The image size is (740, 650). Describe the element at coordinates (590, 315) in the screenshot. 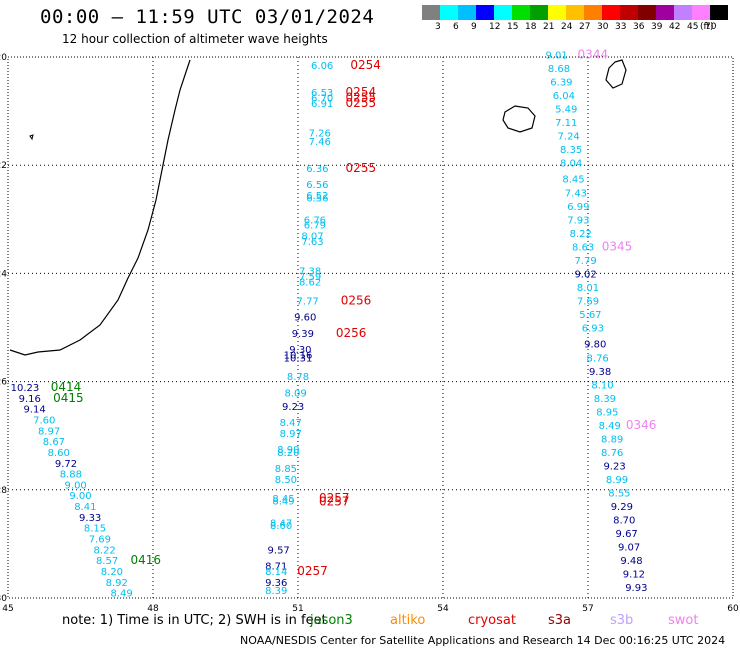

I see `wave-height-value: 5.67` at that location.